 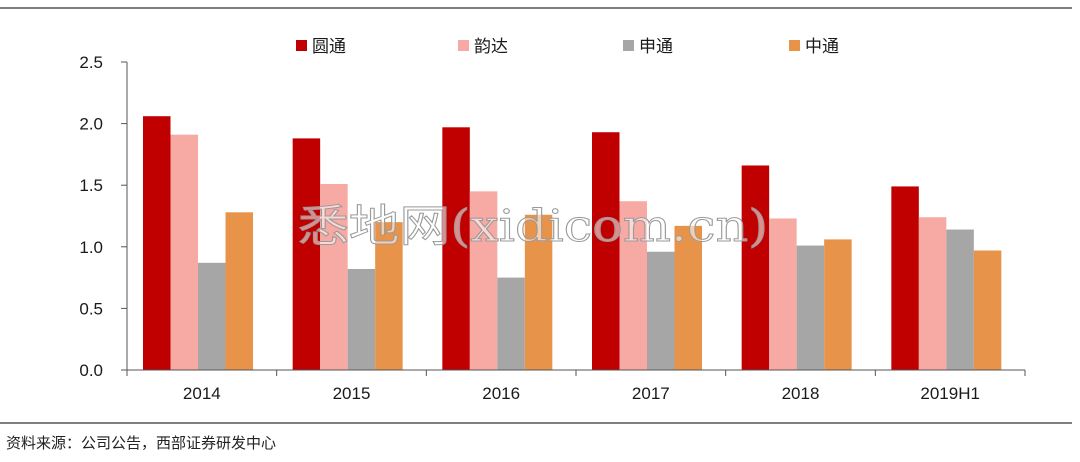 I want to click on x-tick-label: 2017, so click(x=651, y=393).